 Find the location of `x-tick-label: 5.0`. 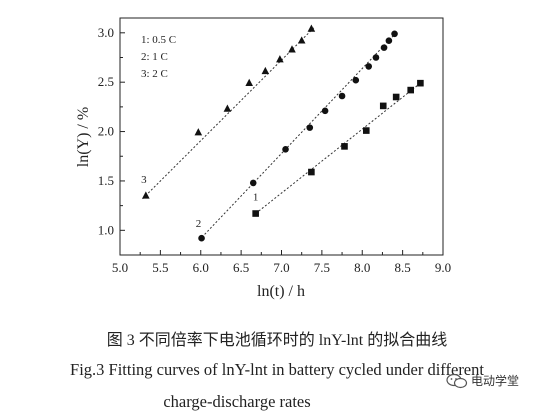

x-tick-label: 5.0 is located at coordinates (120, 267).